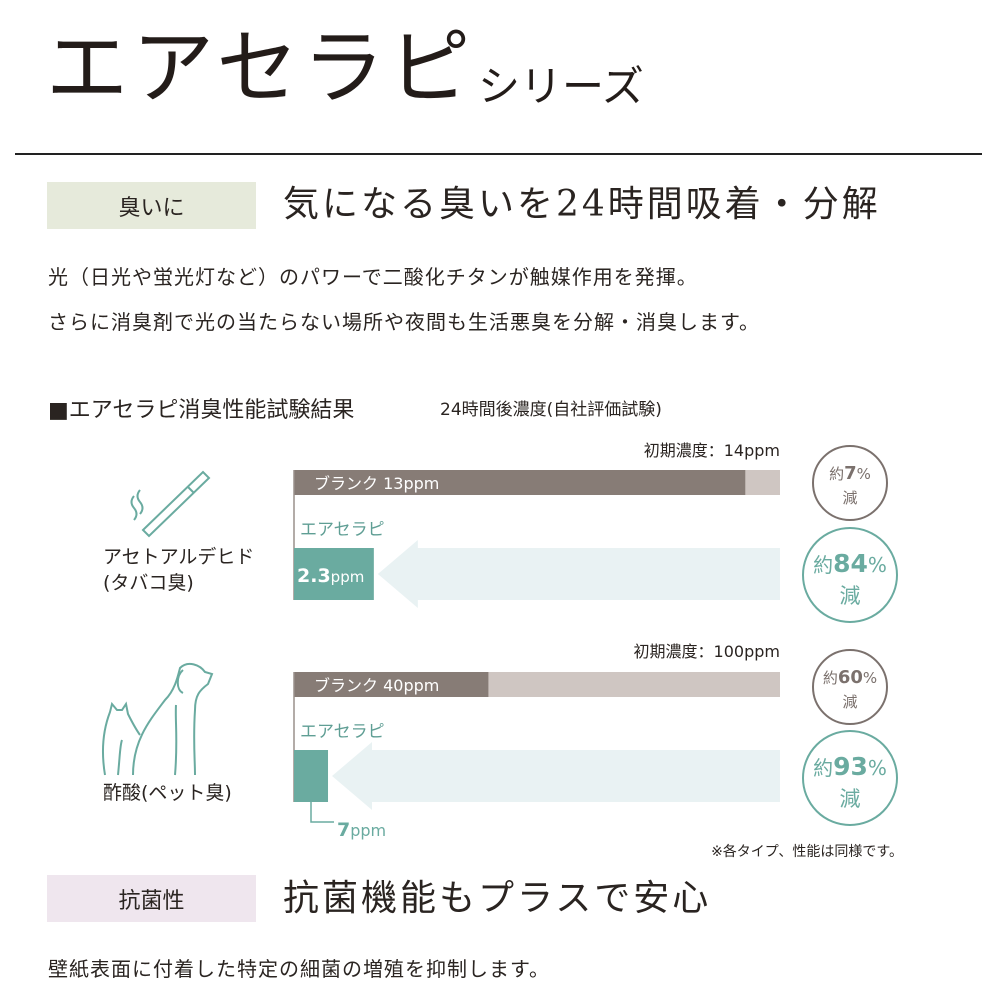 This screenshot has width=1000, height=1000. What do you see at coordinates (122, 793) in the screenshot?
I see `odor-name: 酢酸` at bounding box center [122, 793].